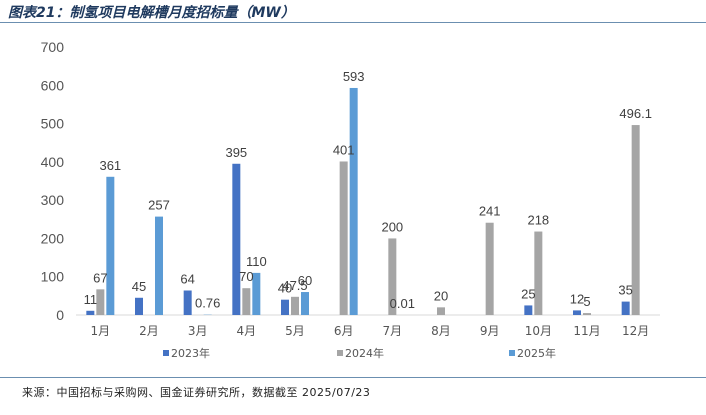 The width and height of the screenshot is (706, 415). What do you see at coordinates (247, 331) in the screenshot?
I see `x-tick-label: 4月` at bounding box center [247, 331].